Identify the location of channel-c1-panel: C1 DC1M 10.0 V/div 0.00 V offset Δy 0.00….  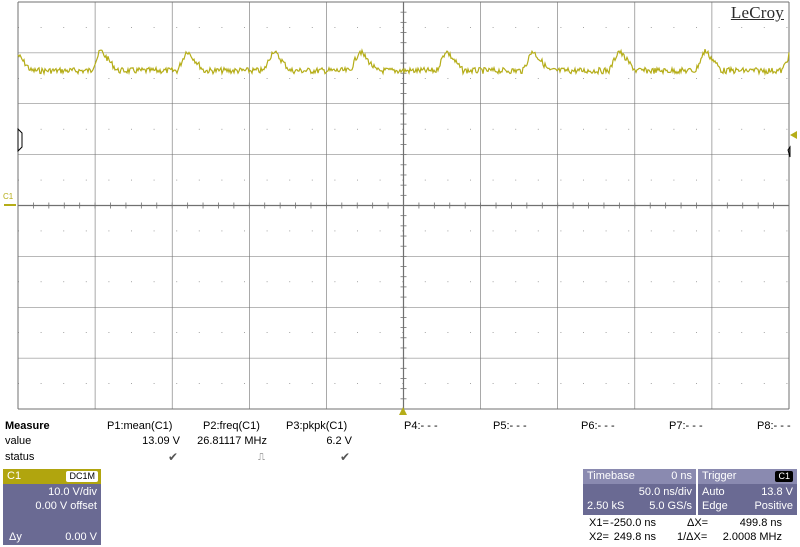
(52, 507).